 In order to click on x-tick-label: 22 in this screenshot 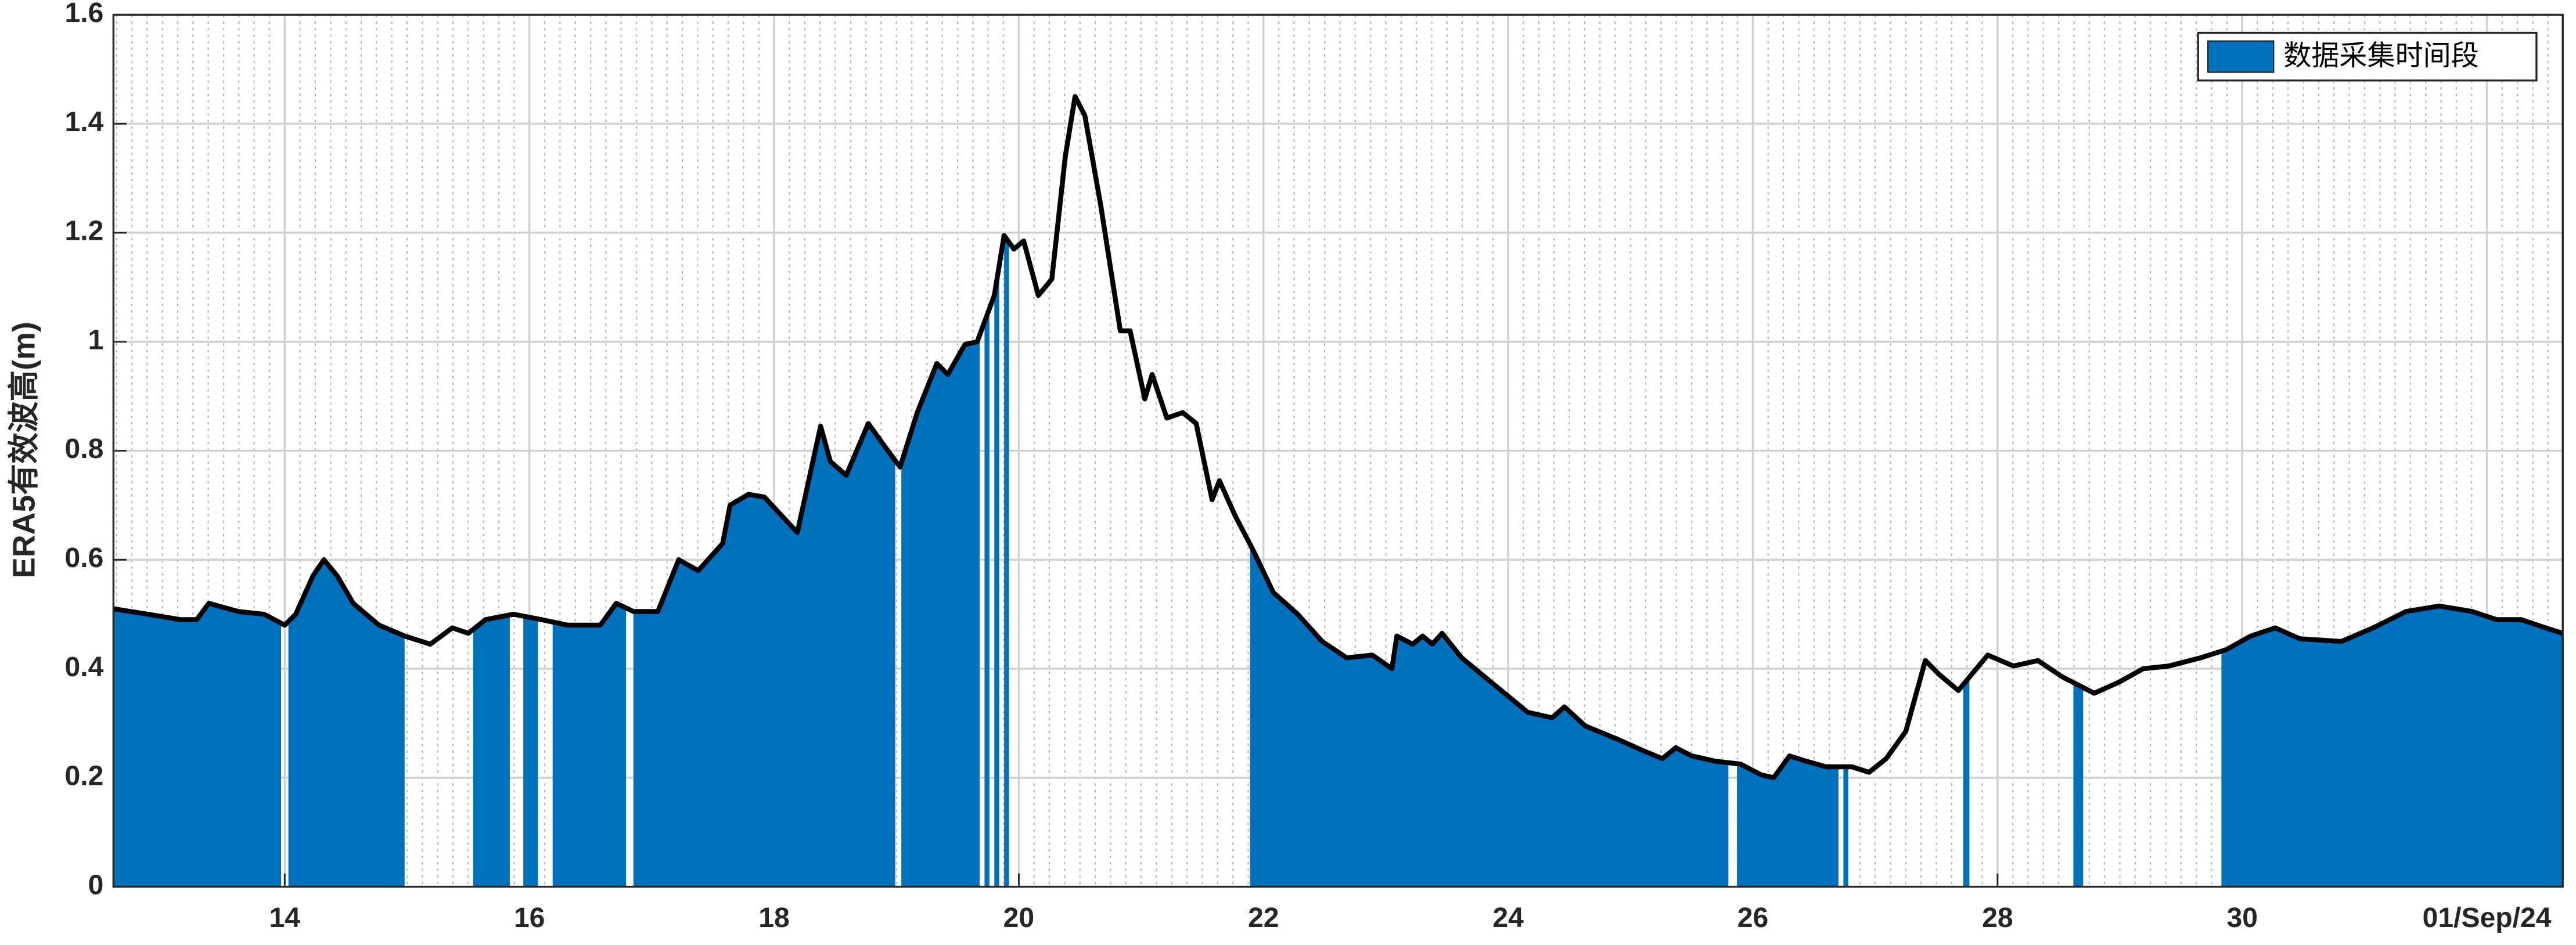, I will do `click(1263, 917)`.